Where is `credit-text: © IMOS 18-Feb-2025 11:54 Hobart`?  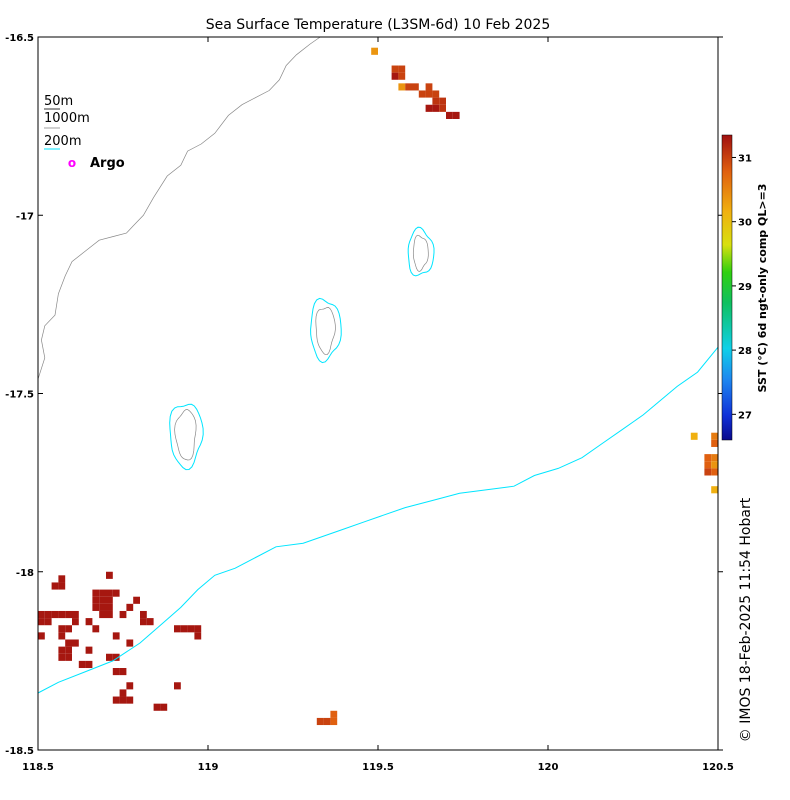
credit-text: © IMOS 18-Feb-2025 11:54 Hobart is located at coordinates (746, 619).